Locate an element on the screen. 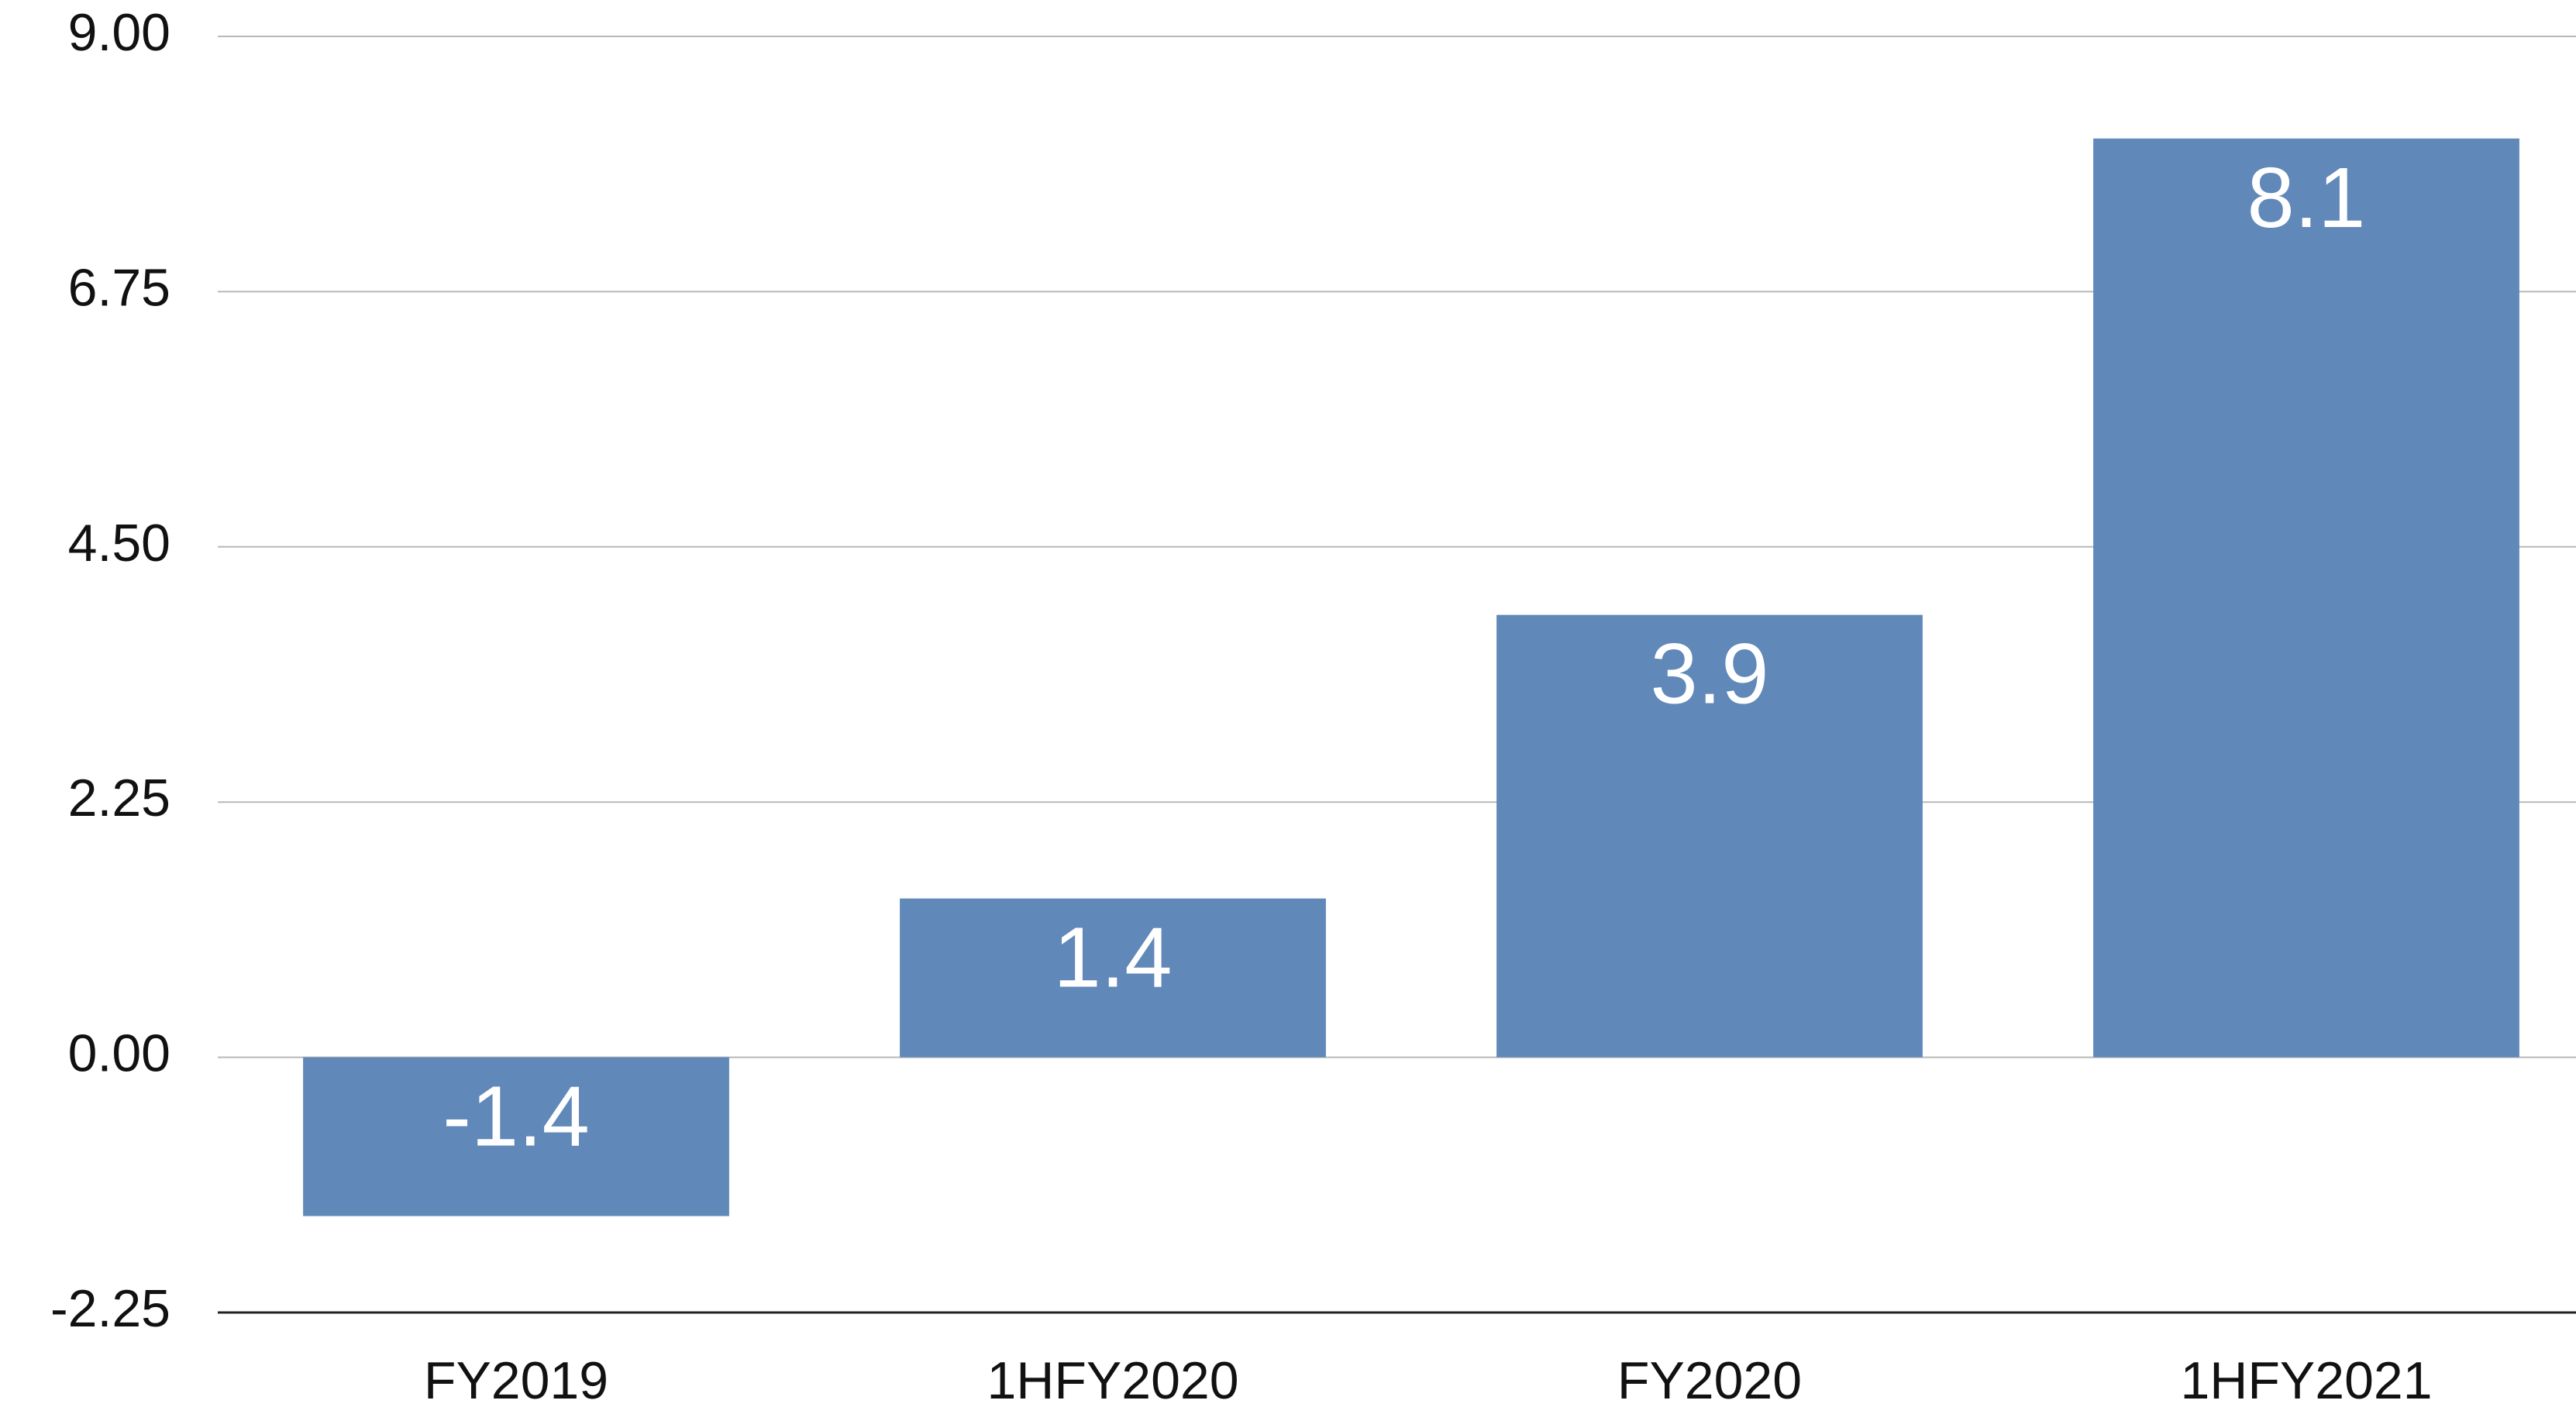  x-tick-label: 1HFY2021 is located at coordinates (2306, 1380).